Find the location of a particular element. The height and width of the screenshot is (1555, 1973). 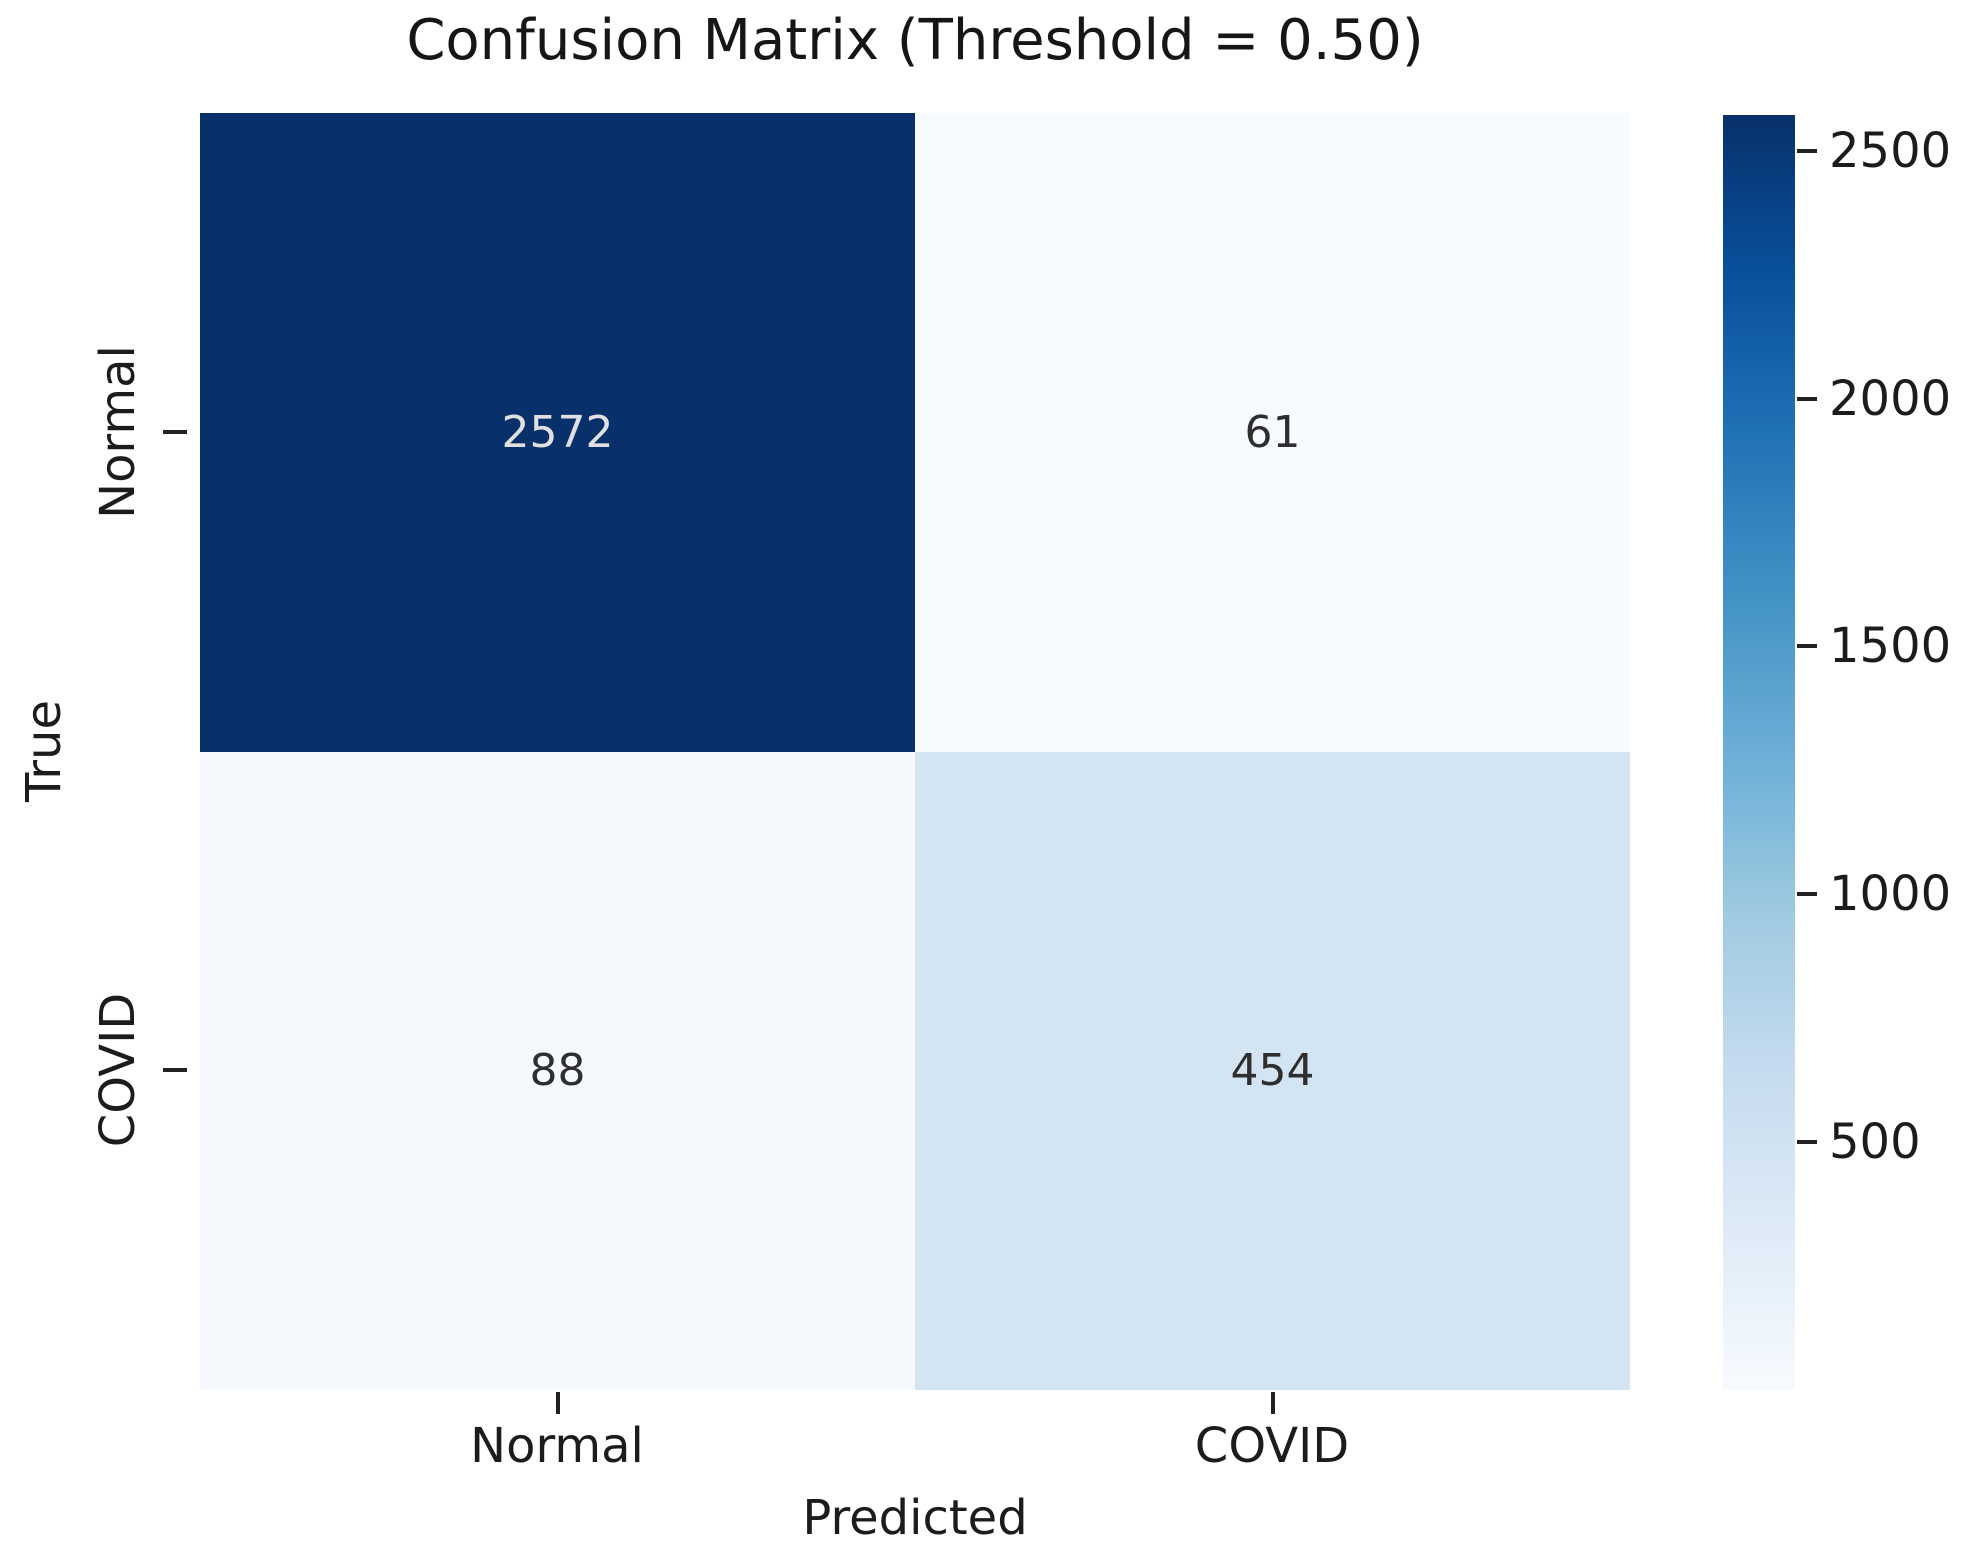

colorbar-tick: 2500 is located at coordinates (1874, 151).